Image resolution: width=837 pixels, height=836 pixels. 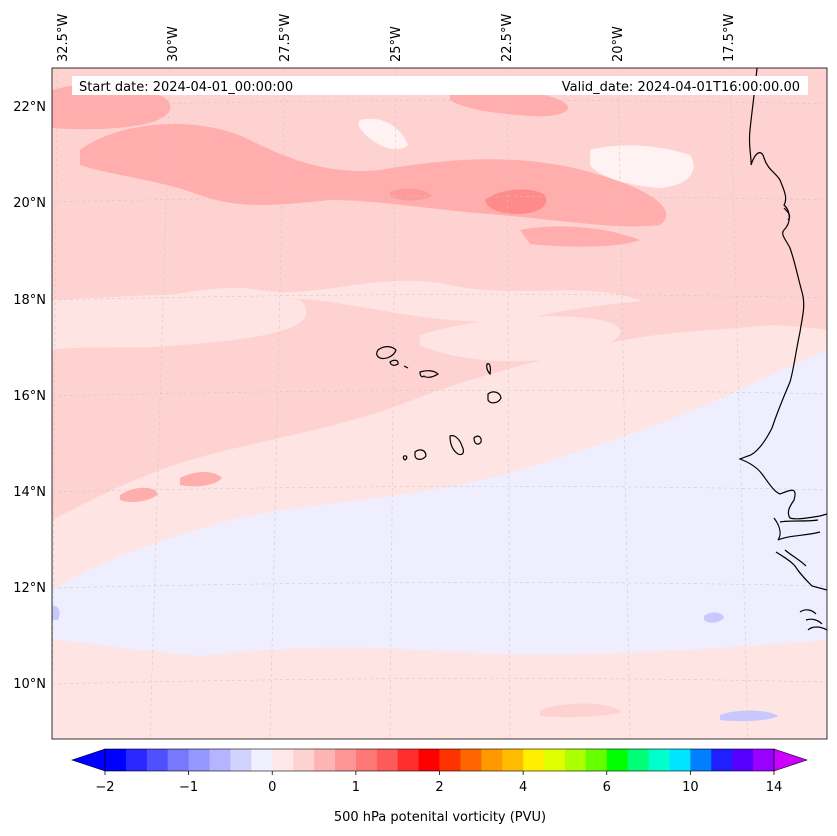 I want to click on pv-field-blue-patch-b, so click(x=714, y=617).